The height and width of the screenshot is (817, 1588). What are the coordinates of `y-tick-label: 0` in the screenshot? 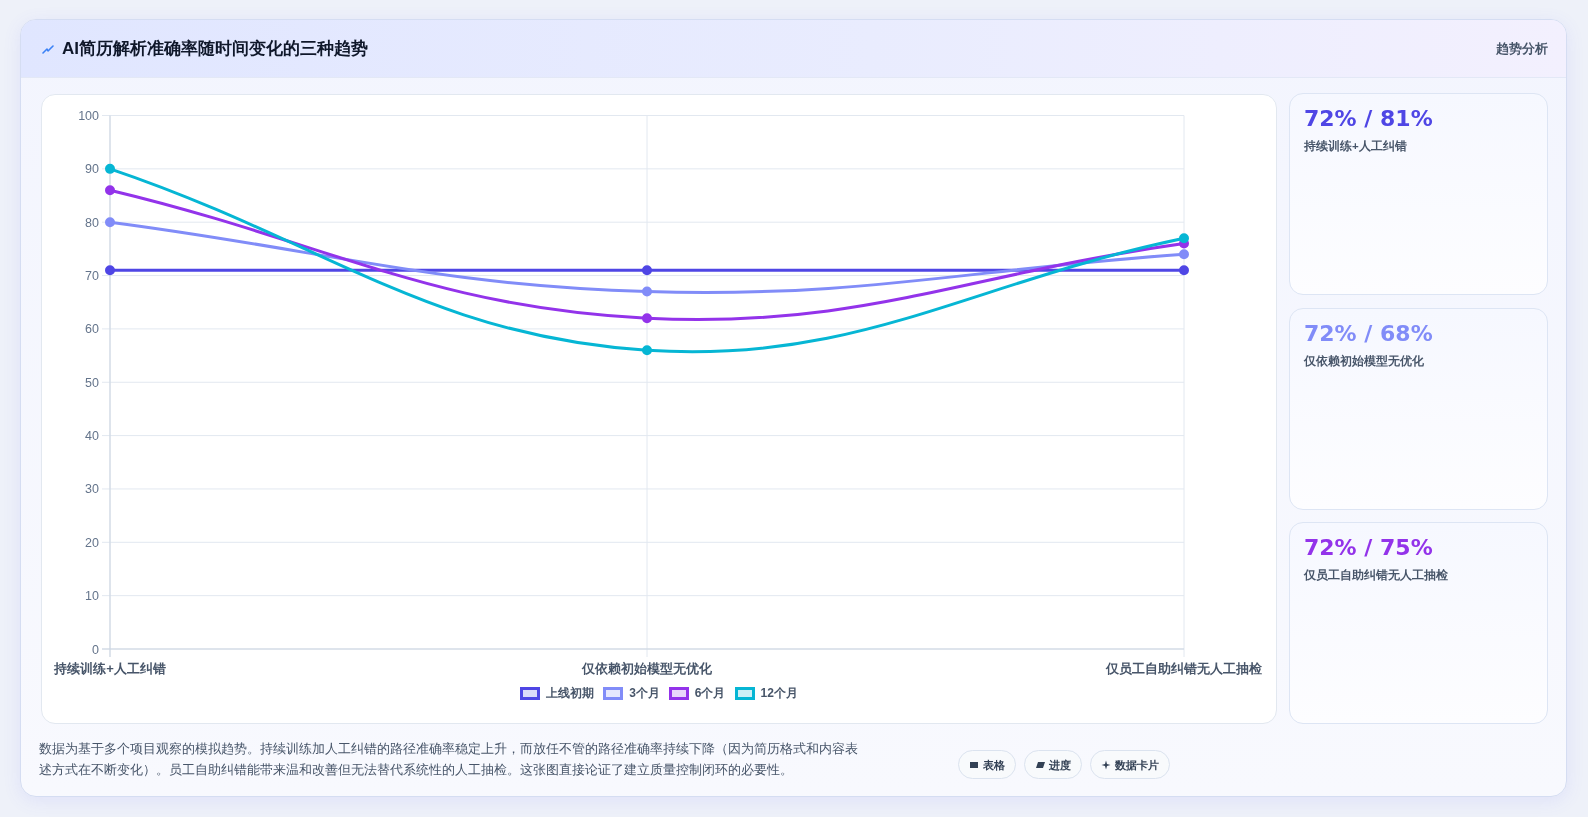 It's located at (96, 649).